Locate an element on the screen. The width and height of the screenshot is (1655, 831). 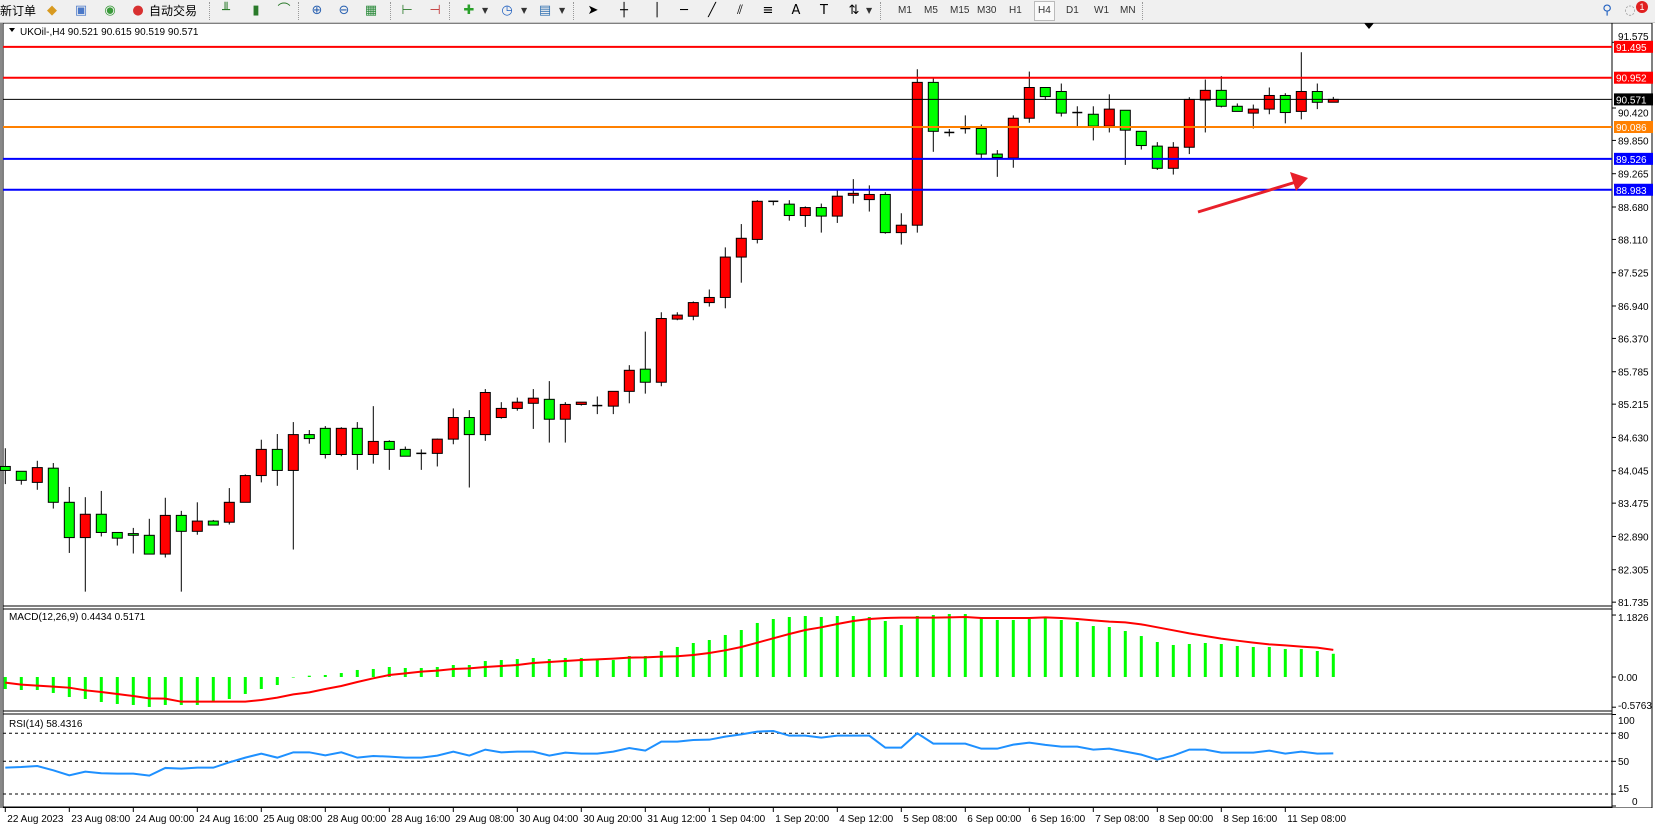
price-tick-label: 81.735 is located at coordinates (1633, 603).